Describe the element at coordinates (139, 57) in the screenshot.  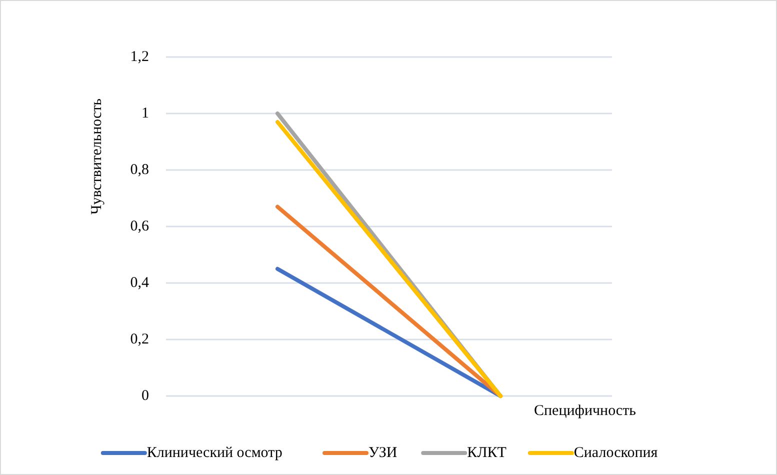
I see `y-tick-label: 1,2` at that location.